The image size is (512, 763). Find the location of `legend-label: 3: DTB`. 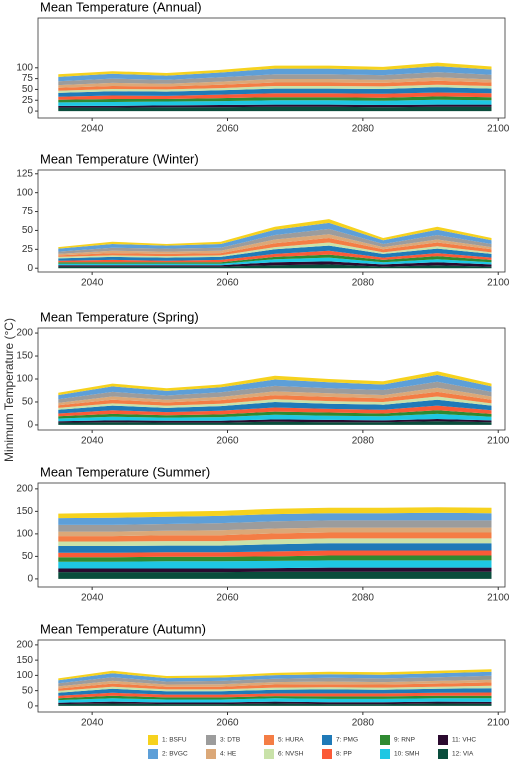

legend-label: 3: DTB is located at coordinates (230, 740).